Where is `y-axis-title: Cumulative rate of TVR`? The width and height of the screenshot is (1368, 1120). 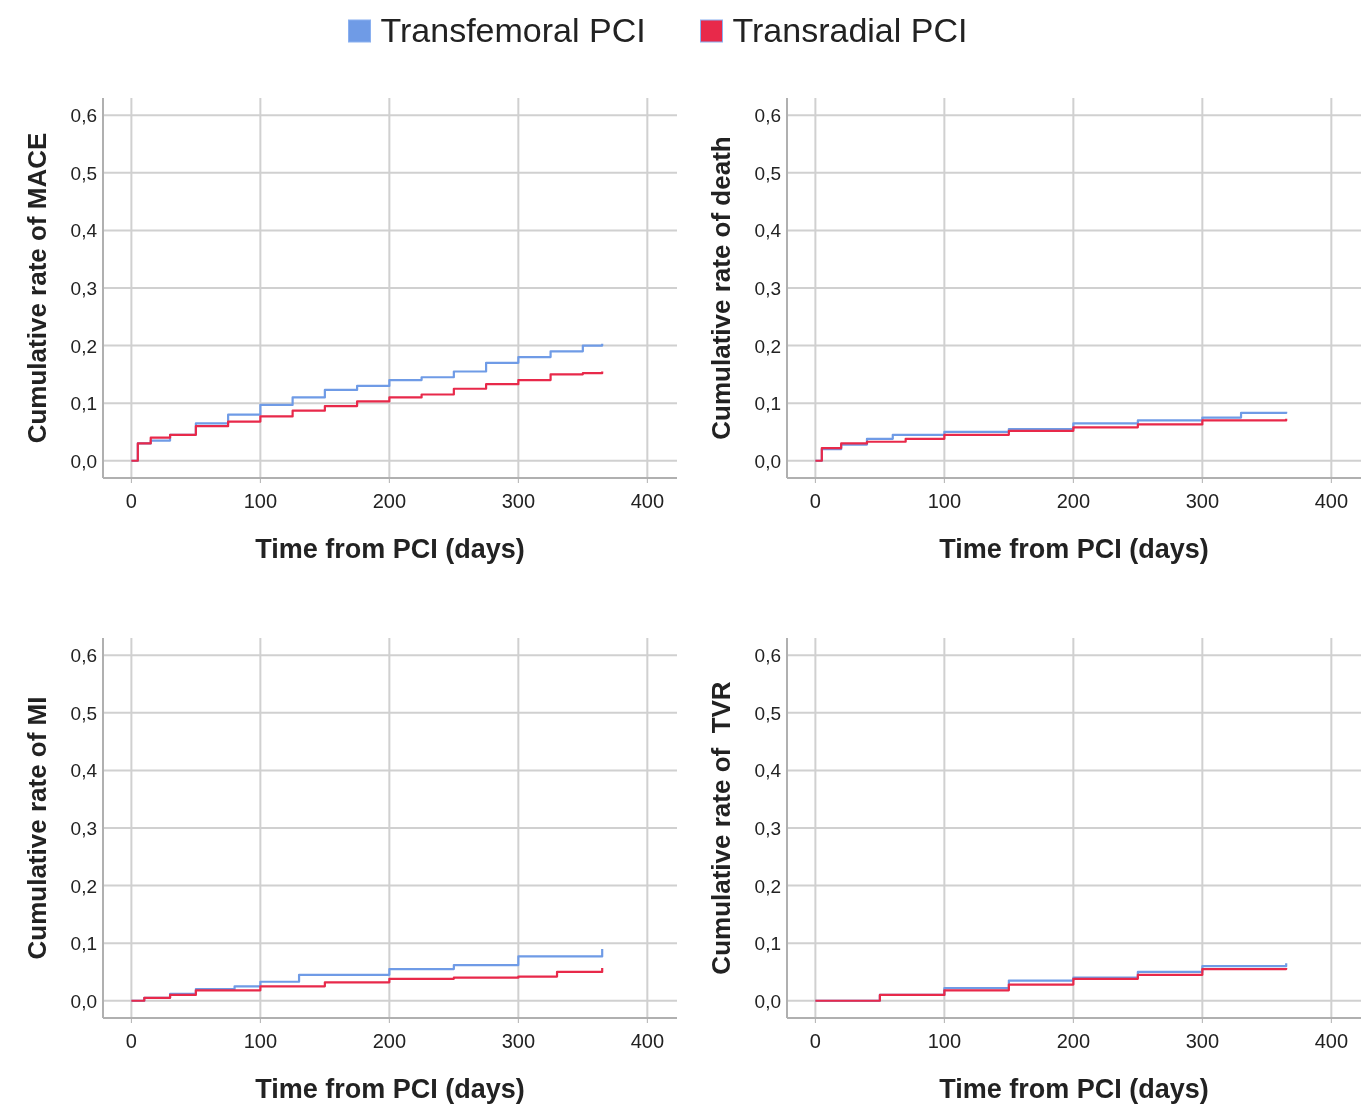
y-axis-title: Cumulative rate of TVR is located at coordinates (721, 828).